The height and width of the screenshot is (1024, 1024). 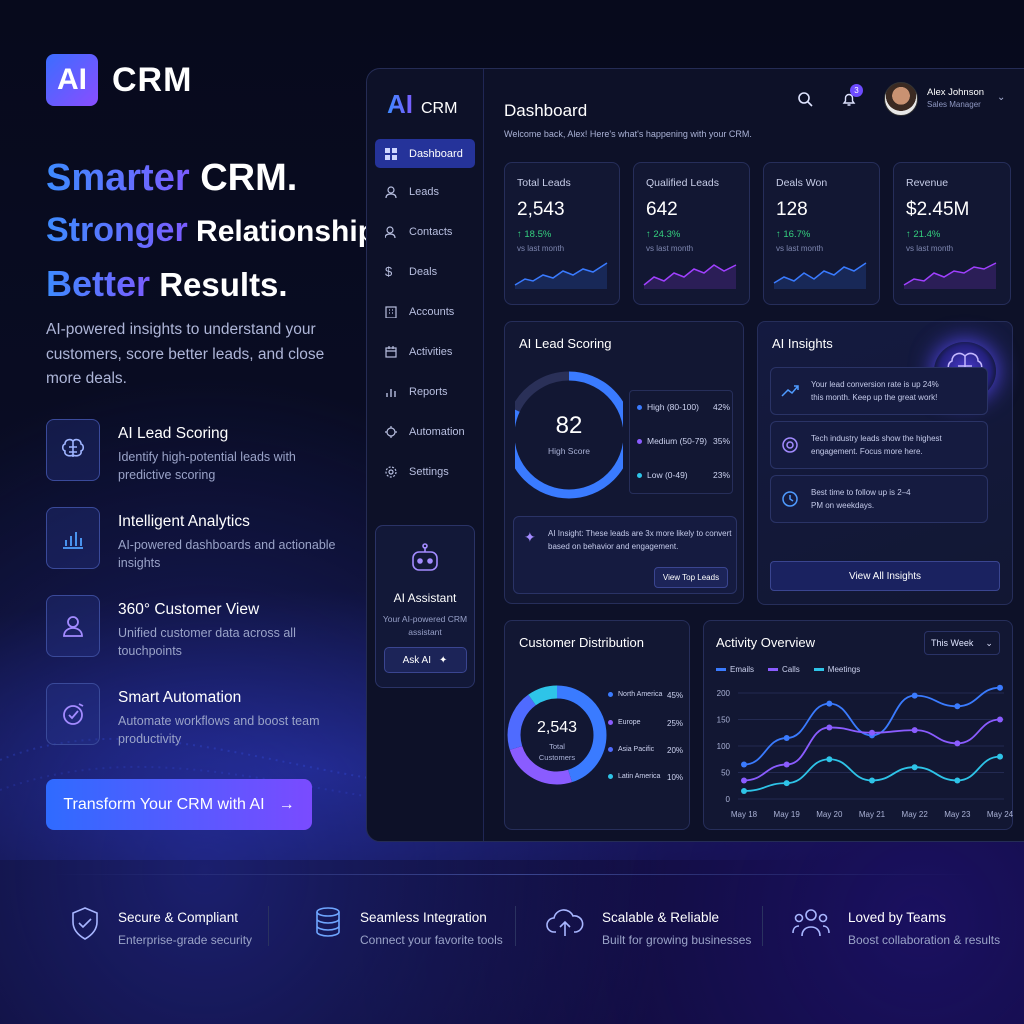 What do you see at coordinates (164, 804) in the screenshot?
I see `cta-label: Transform Your CRM with AI` at bounding box center [164, 804].